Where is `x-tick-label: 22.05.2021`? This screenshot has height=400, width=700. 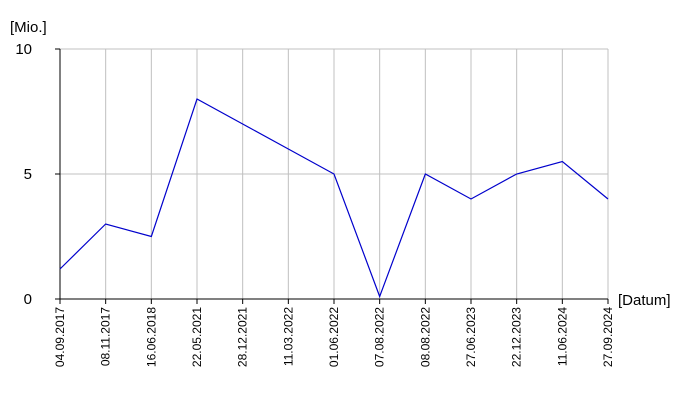
x-tick-label: 22.05.2021 is located at coordinates (197, 337).